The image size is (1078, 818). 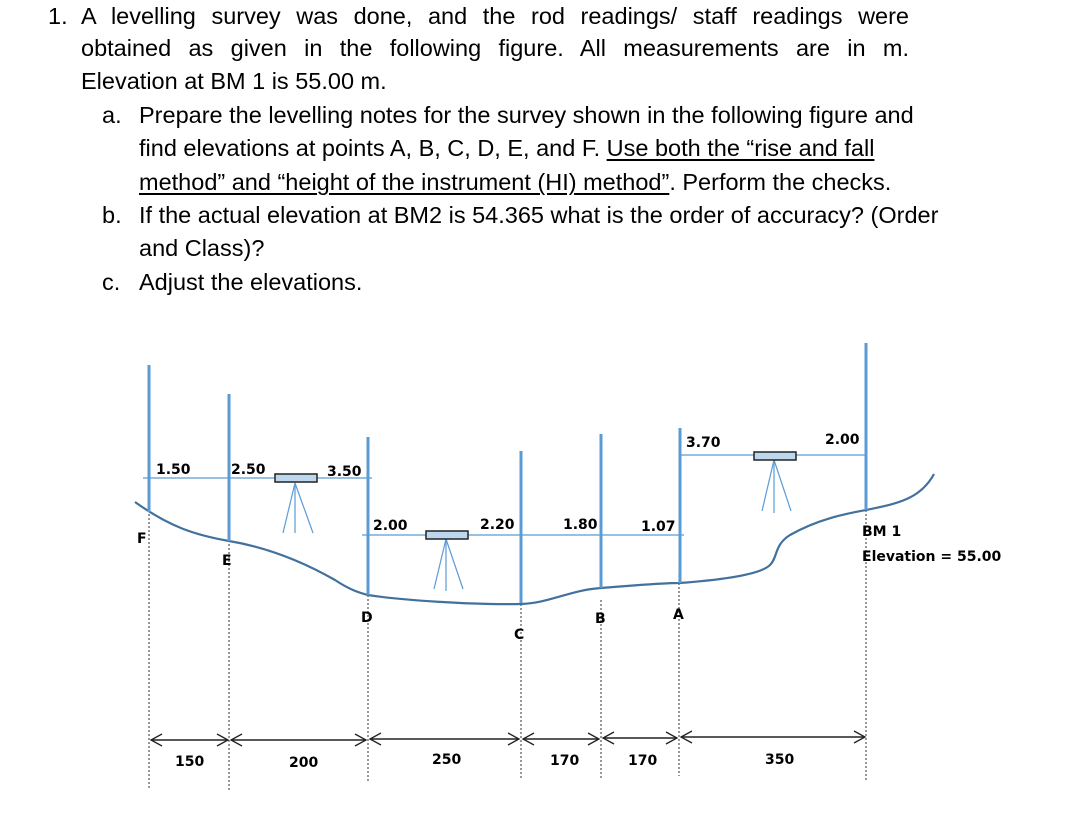 I want to click on reading-B: 1.80, so click(x=580, y=525).